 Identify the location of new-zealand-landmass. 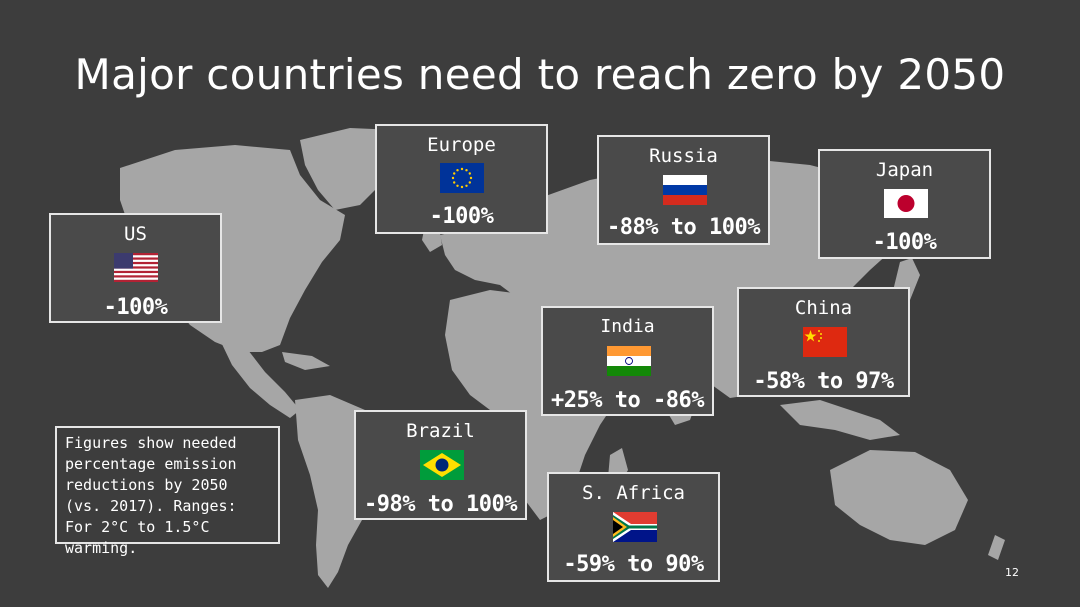
(996, 547).